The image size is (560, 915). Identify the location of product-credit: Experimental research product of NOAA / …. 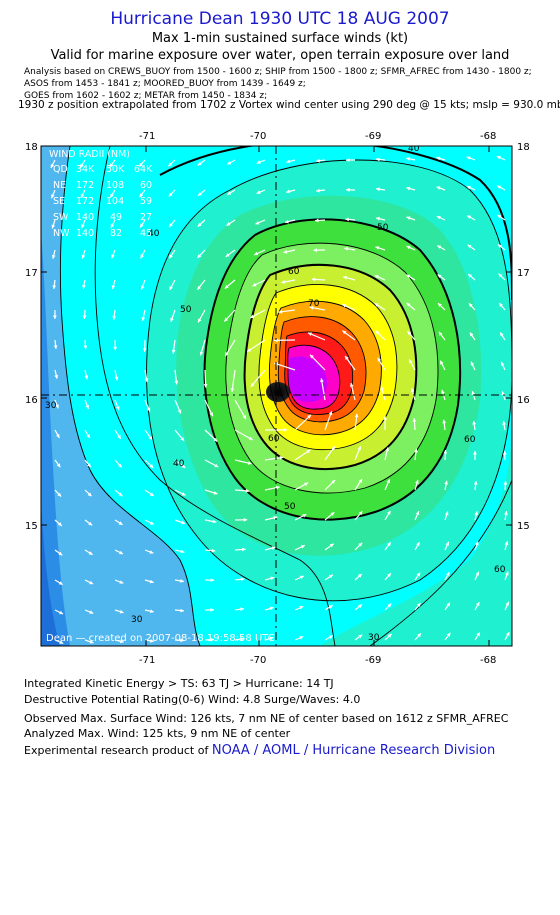
(259, 750).